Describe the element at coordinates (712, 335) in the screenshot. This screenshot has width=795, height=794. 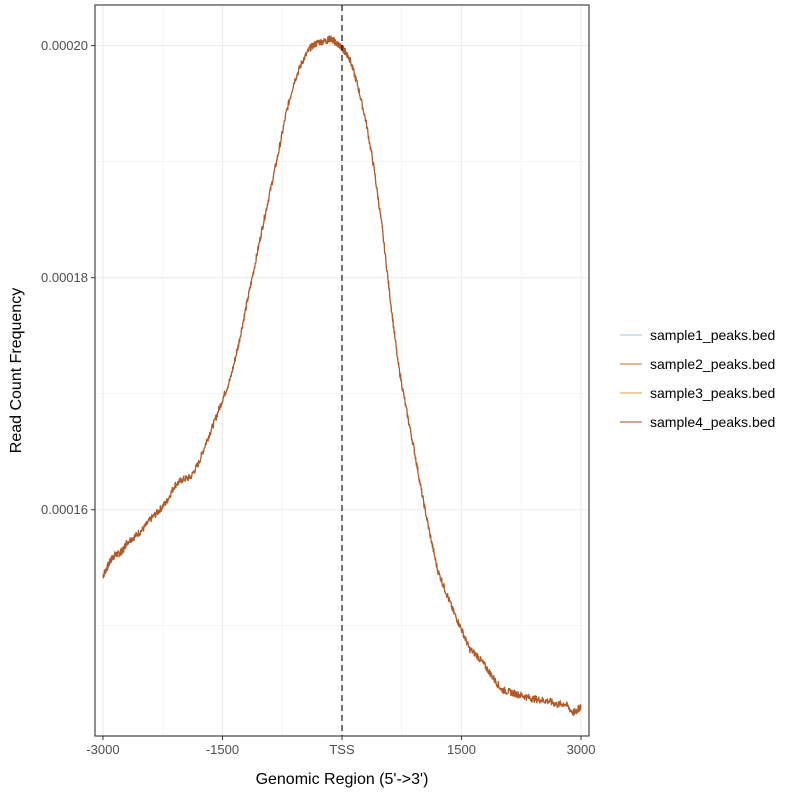
I see `legend-label: sample1_peaks.bed` at that location.